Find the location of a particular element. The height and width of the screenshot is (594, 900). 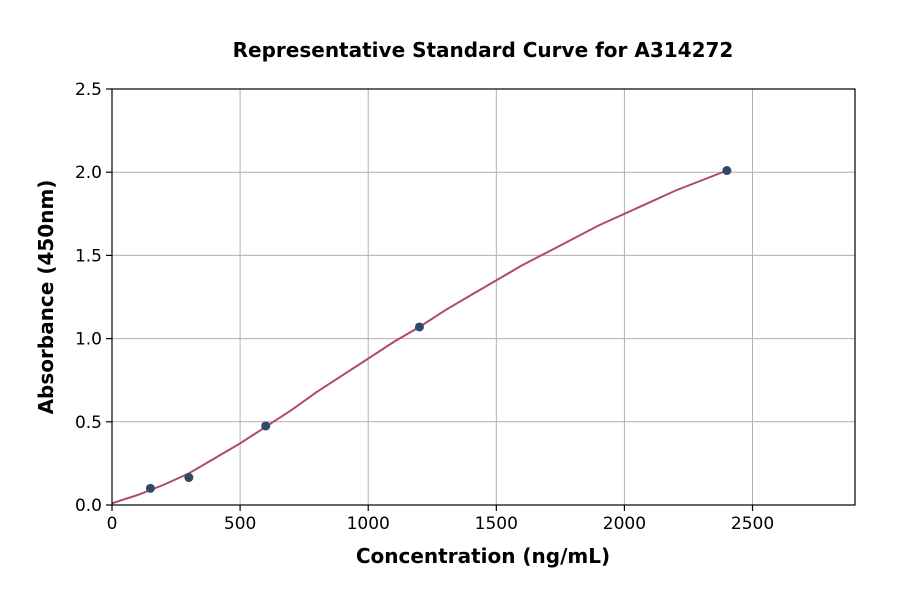

y-tick-label: 0.0 is located at coordinates (88, 506).